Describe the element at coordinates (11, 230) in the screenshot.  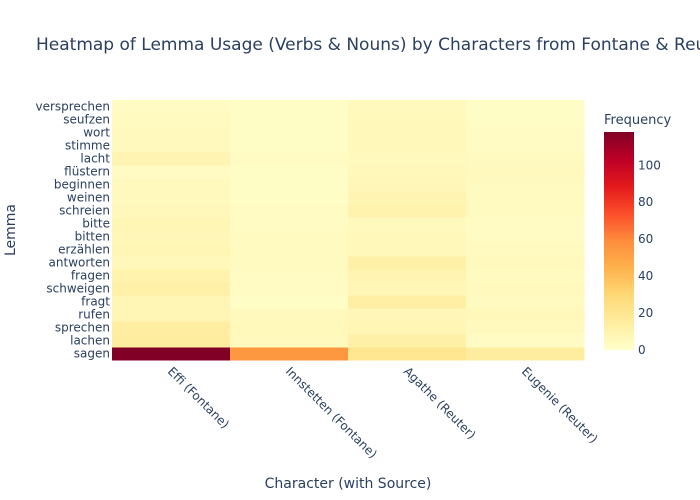
I see `y-axis-title: Lemma` at that location.